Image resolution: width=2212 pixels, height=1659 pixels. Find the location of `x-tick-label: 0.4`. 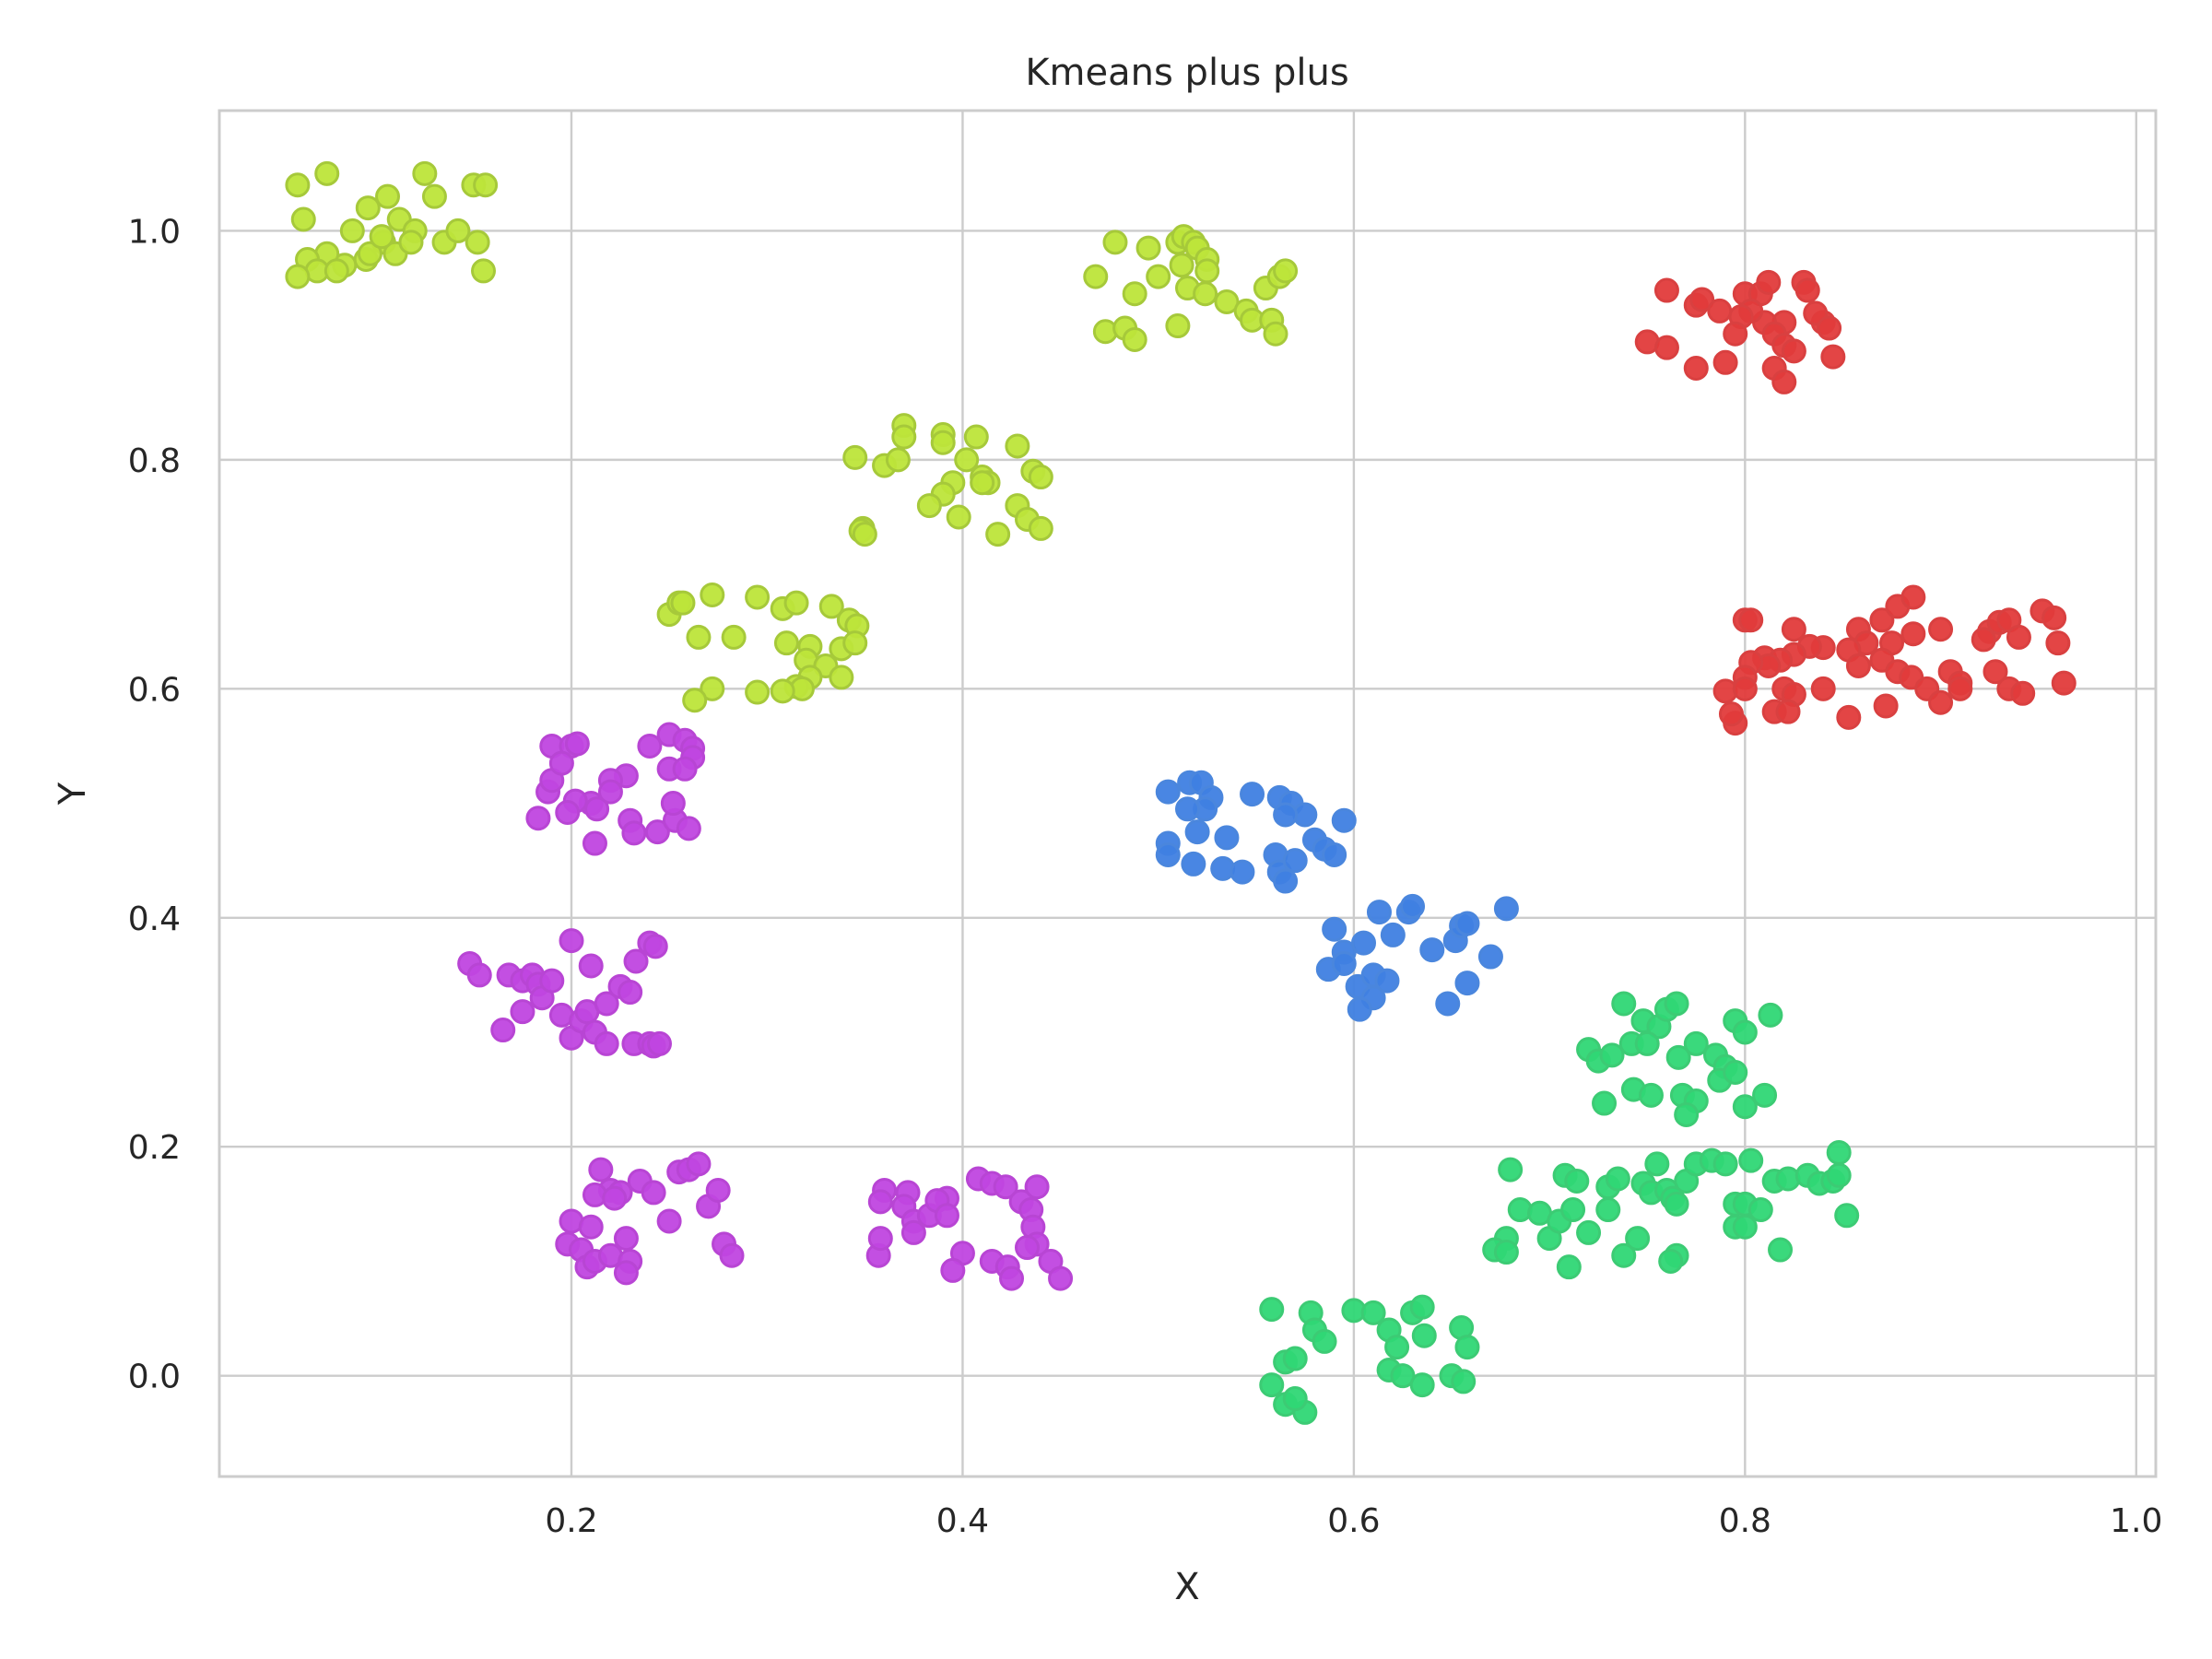

x-tick-label: 0.4 is located at coordinates (962, 1521).